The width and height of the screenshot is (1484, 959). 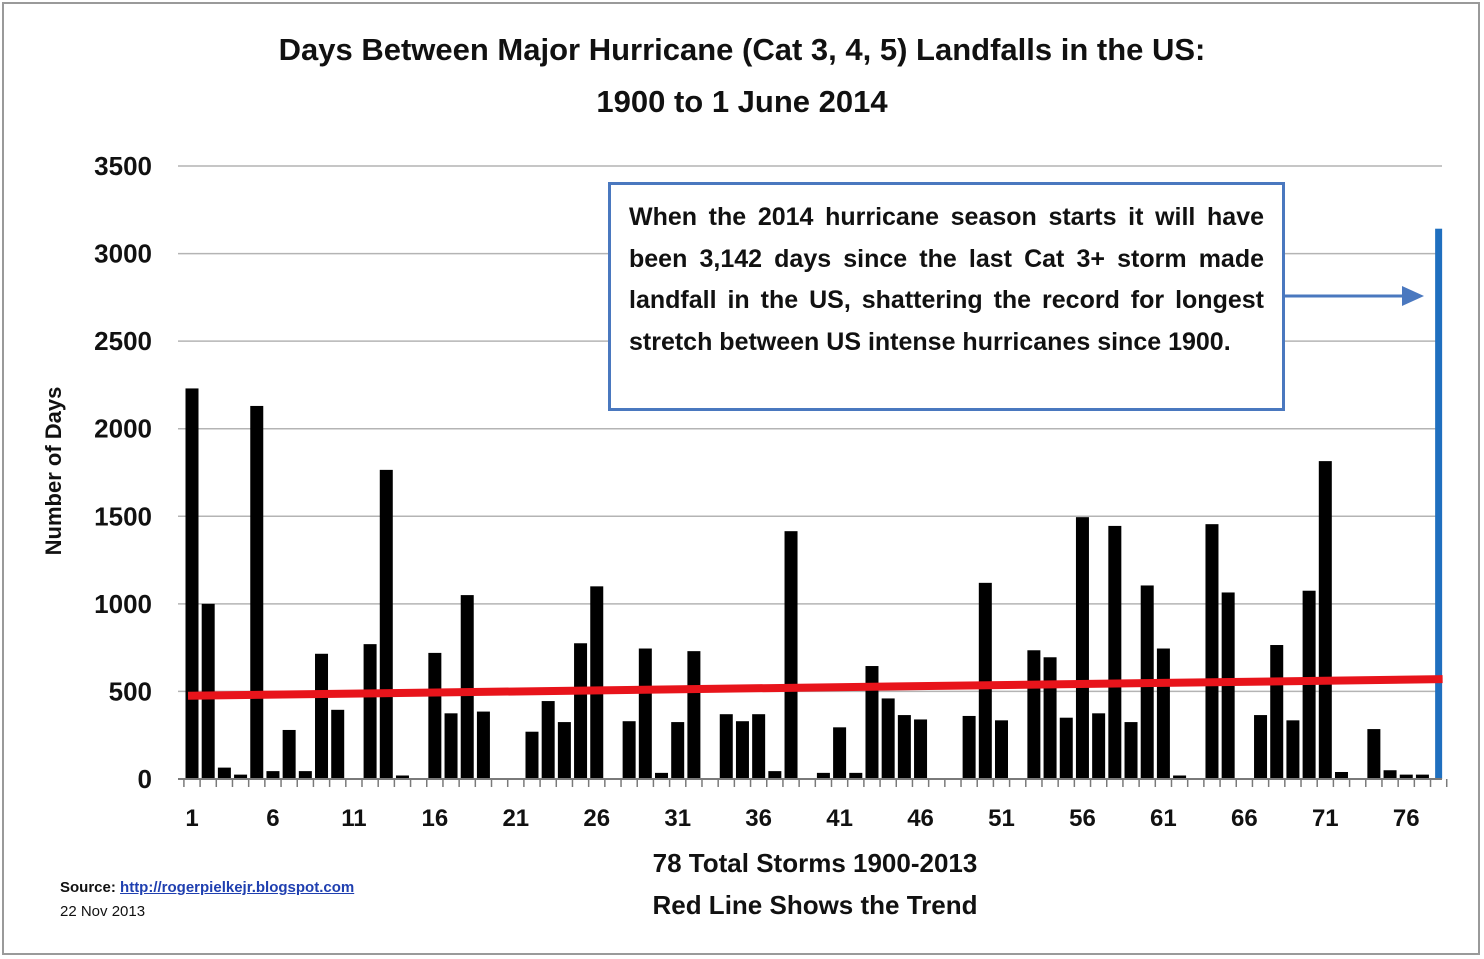 I want to click on x-tick-label: 51, so click(x=1001, y=818).